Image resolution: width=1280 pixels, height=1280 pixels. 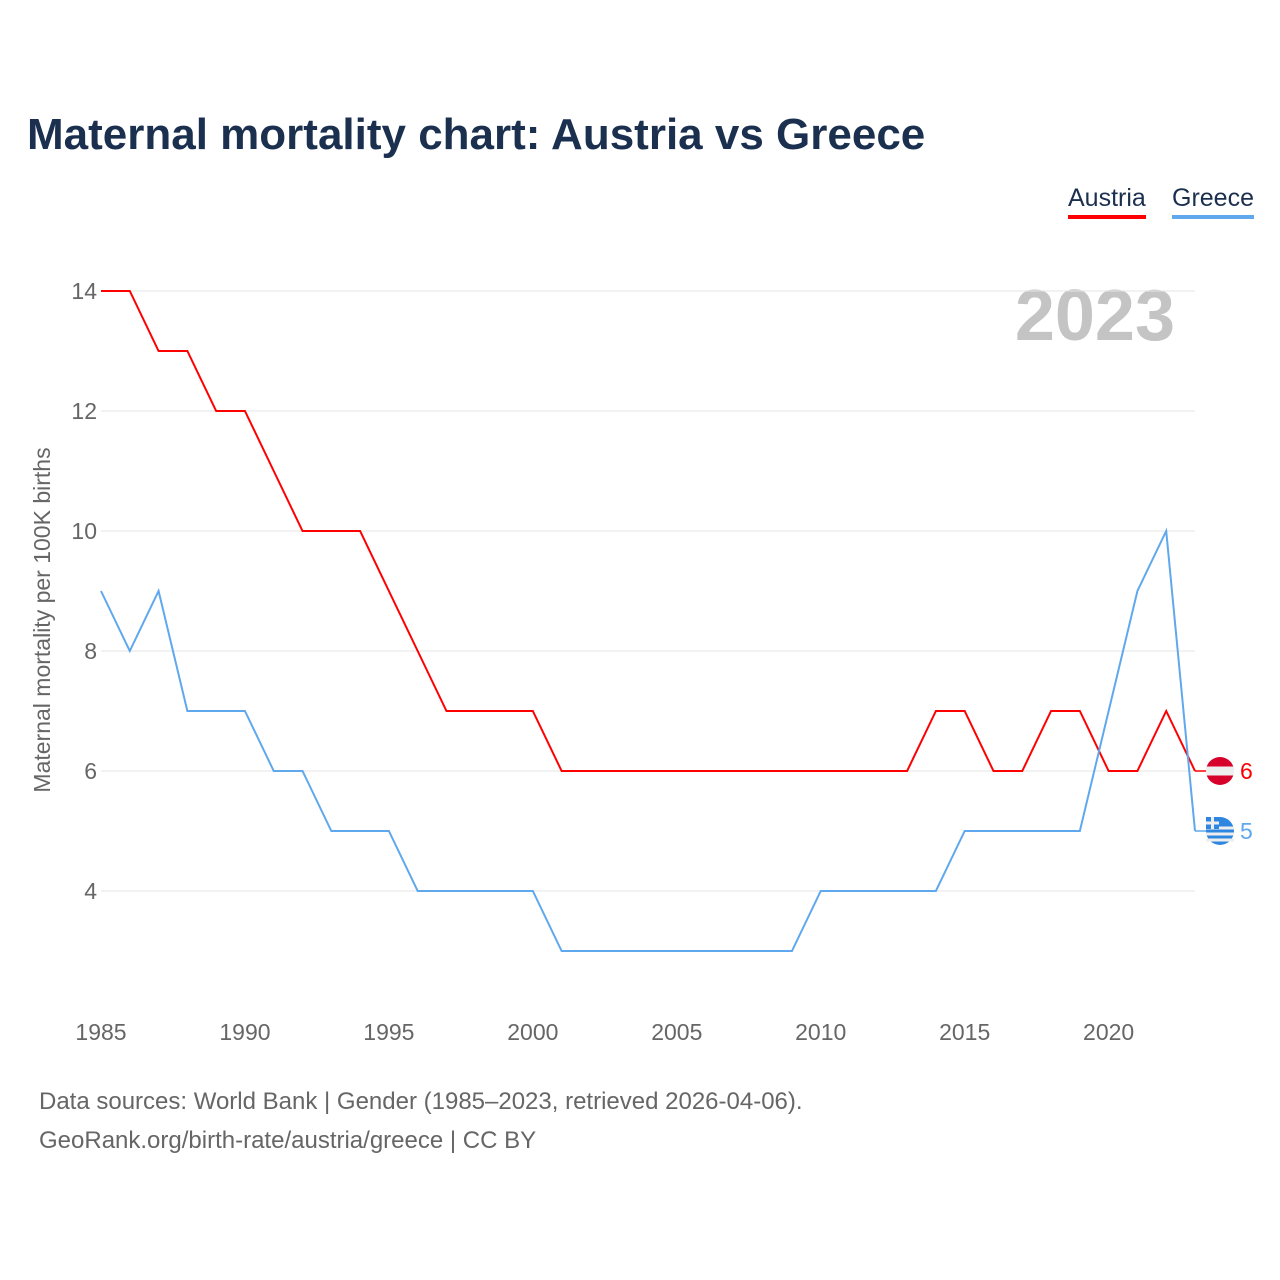 I want to click on y-tick-label: 4, so click(x=90, y=891).